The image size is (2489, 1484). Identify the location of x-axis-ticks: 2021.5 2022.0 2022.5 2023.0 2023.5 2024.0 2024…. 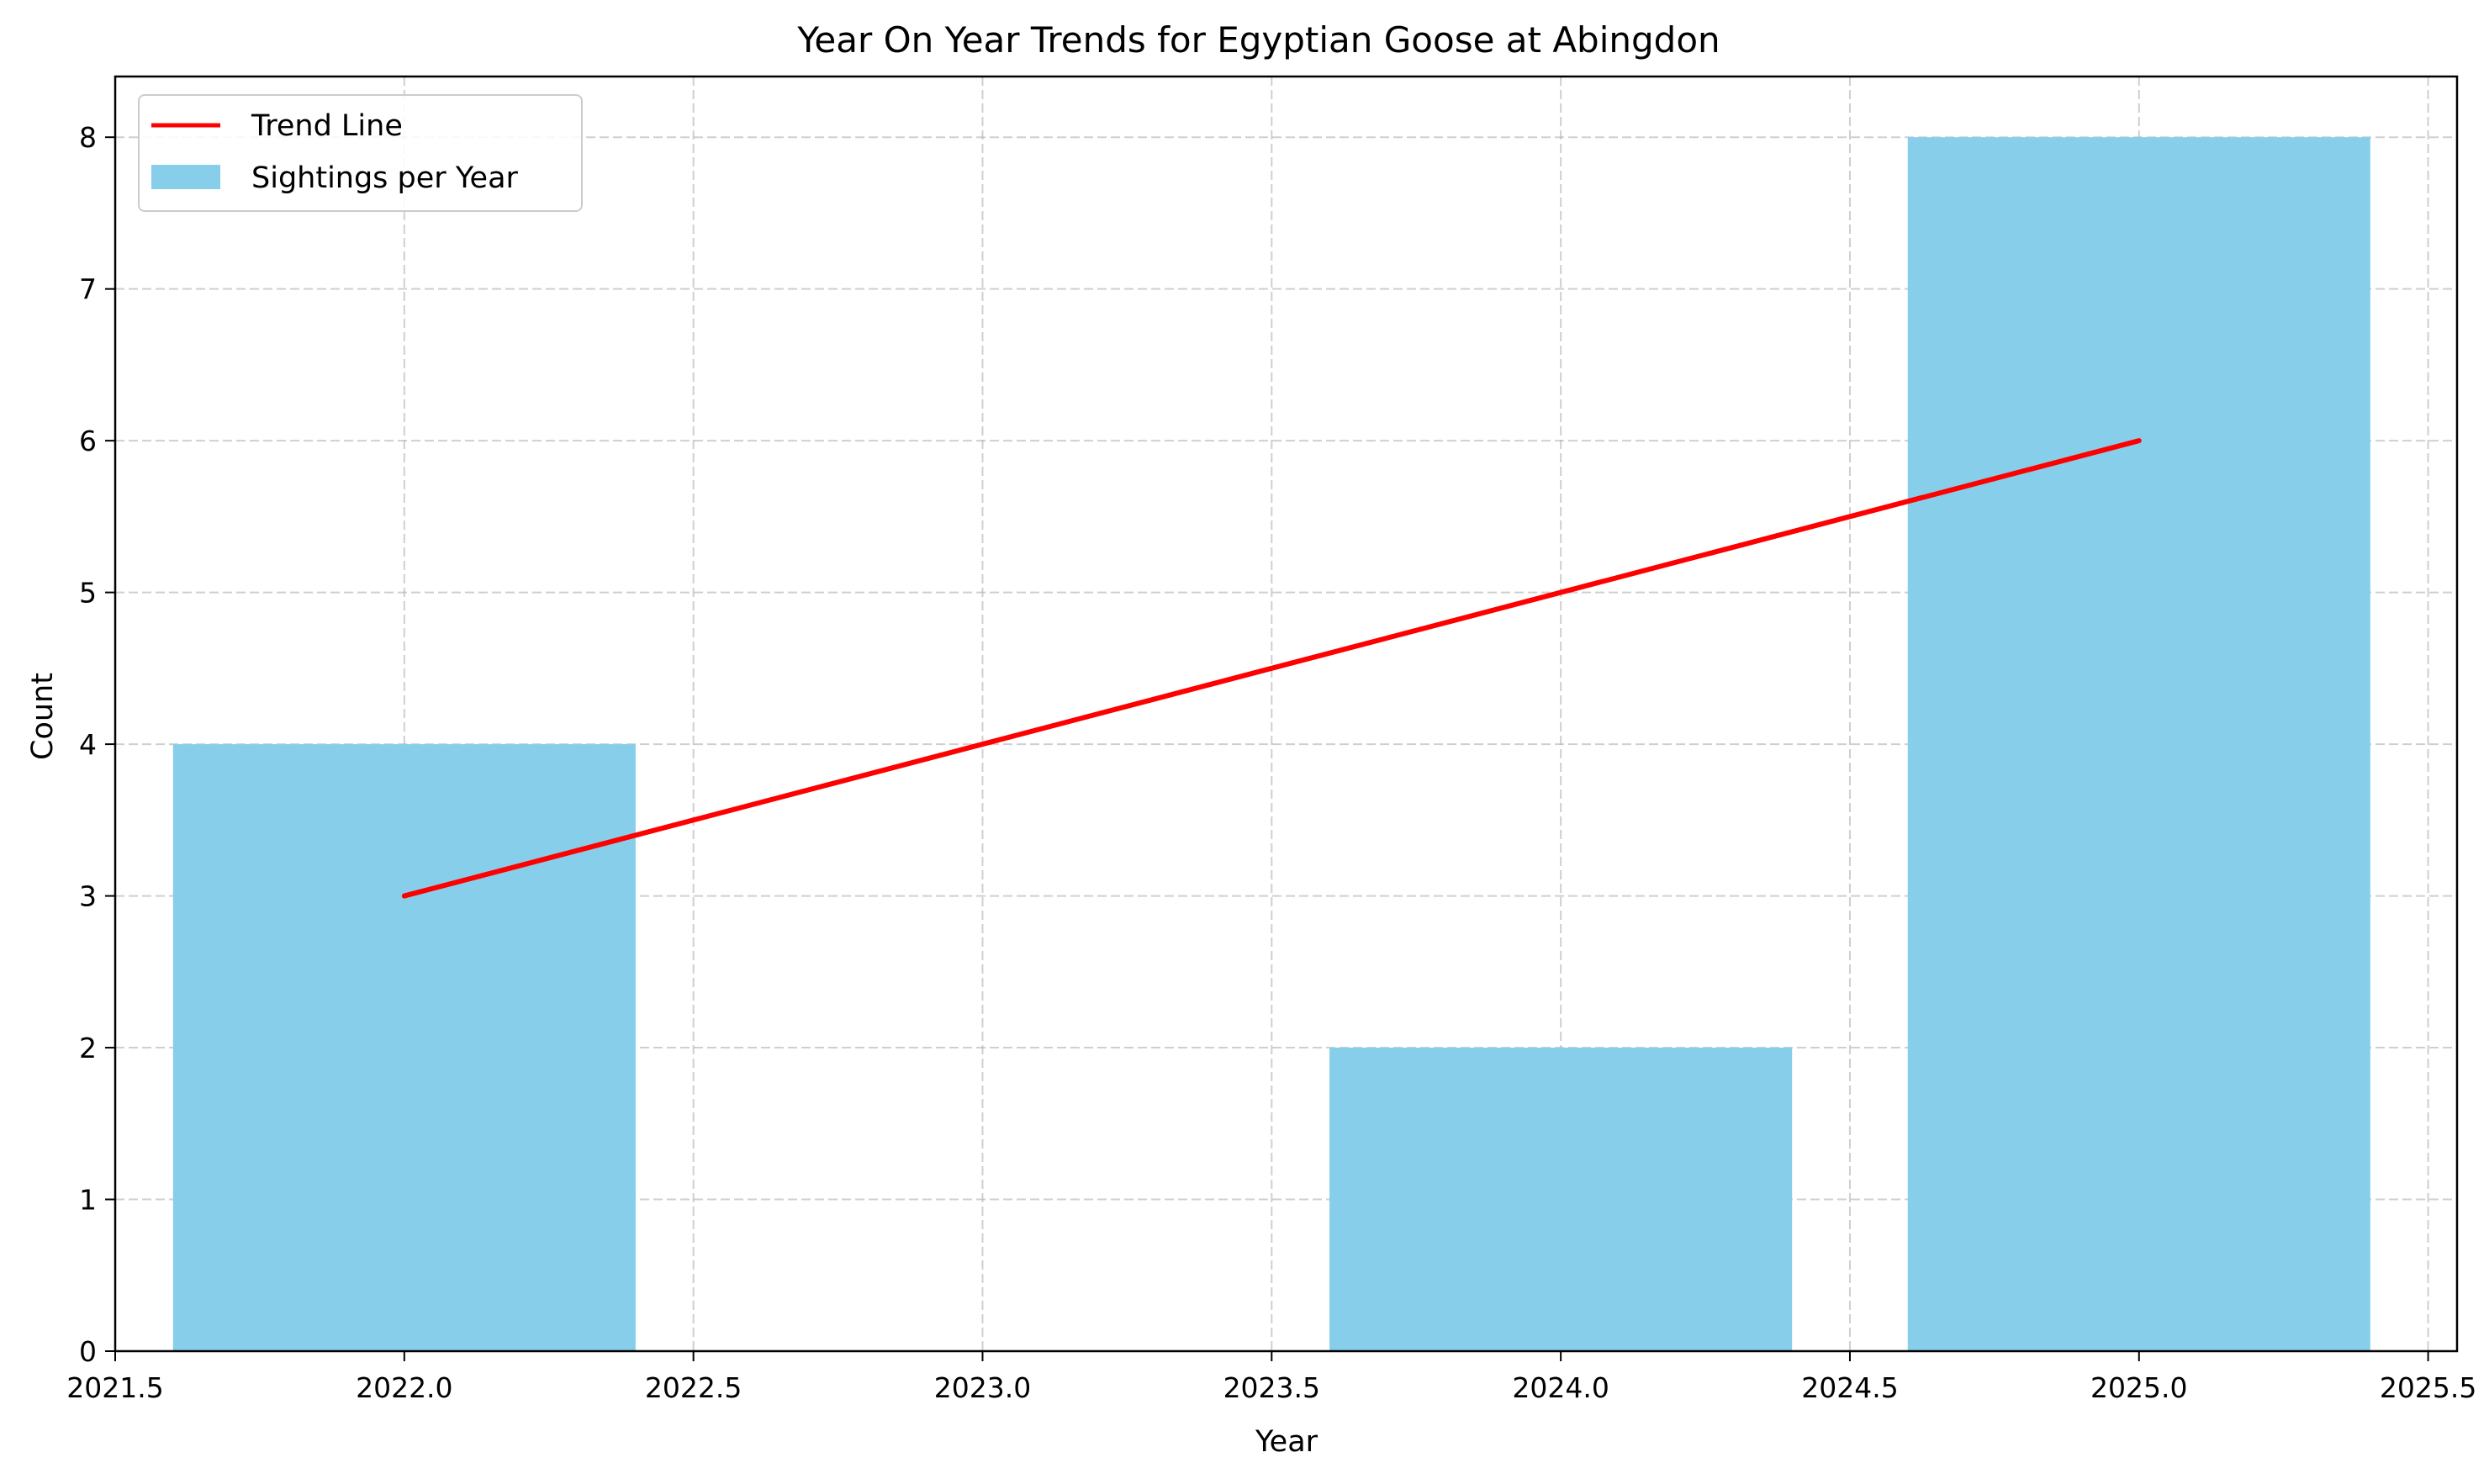
(1271, 1377).